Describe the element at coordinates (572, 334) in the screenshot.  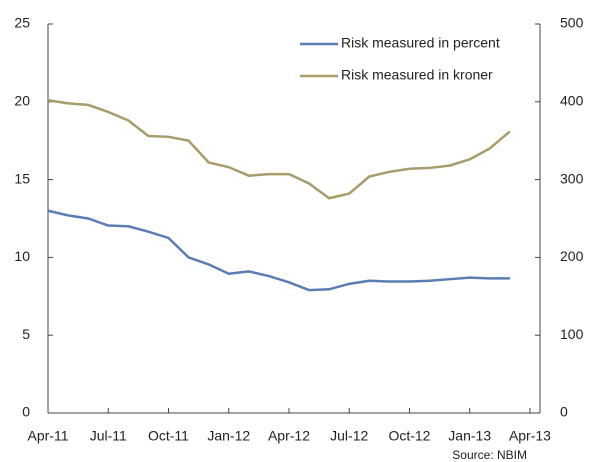
I see `y2-tick-label: 100` at that location.